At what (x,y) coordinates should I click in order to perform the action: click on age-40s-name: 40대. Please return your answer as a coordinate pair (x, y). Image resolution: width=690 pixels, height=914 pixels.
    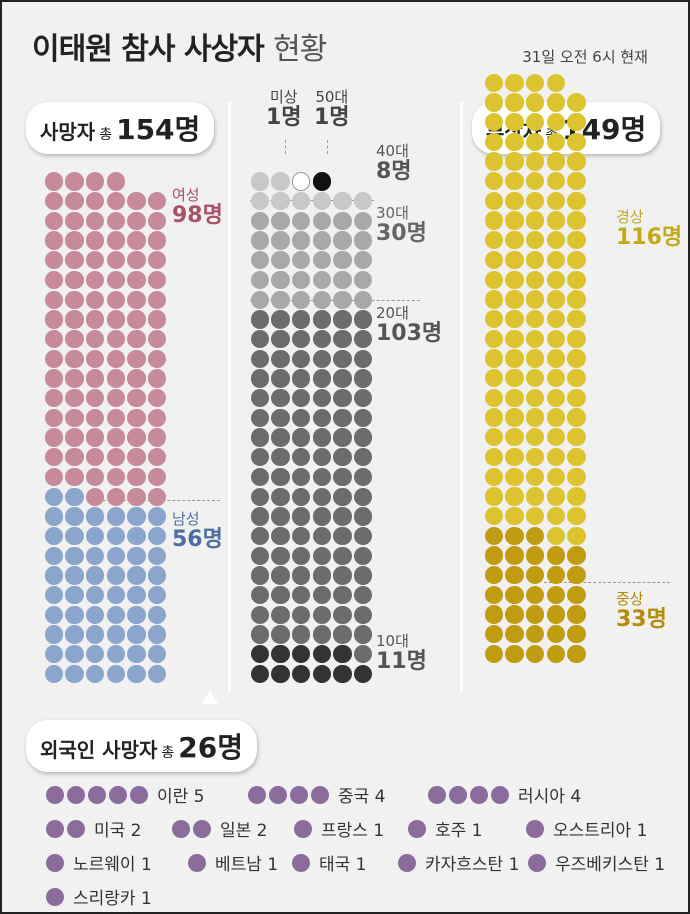
    Looking at the image, I should click on (392, 151).